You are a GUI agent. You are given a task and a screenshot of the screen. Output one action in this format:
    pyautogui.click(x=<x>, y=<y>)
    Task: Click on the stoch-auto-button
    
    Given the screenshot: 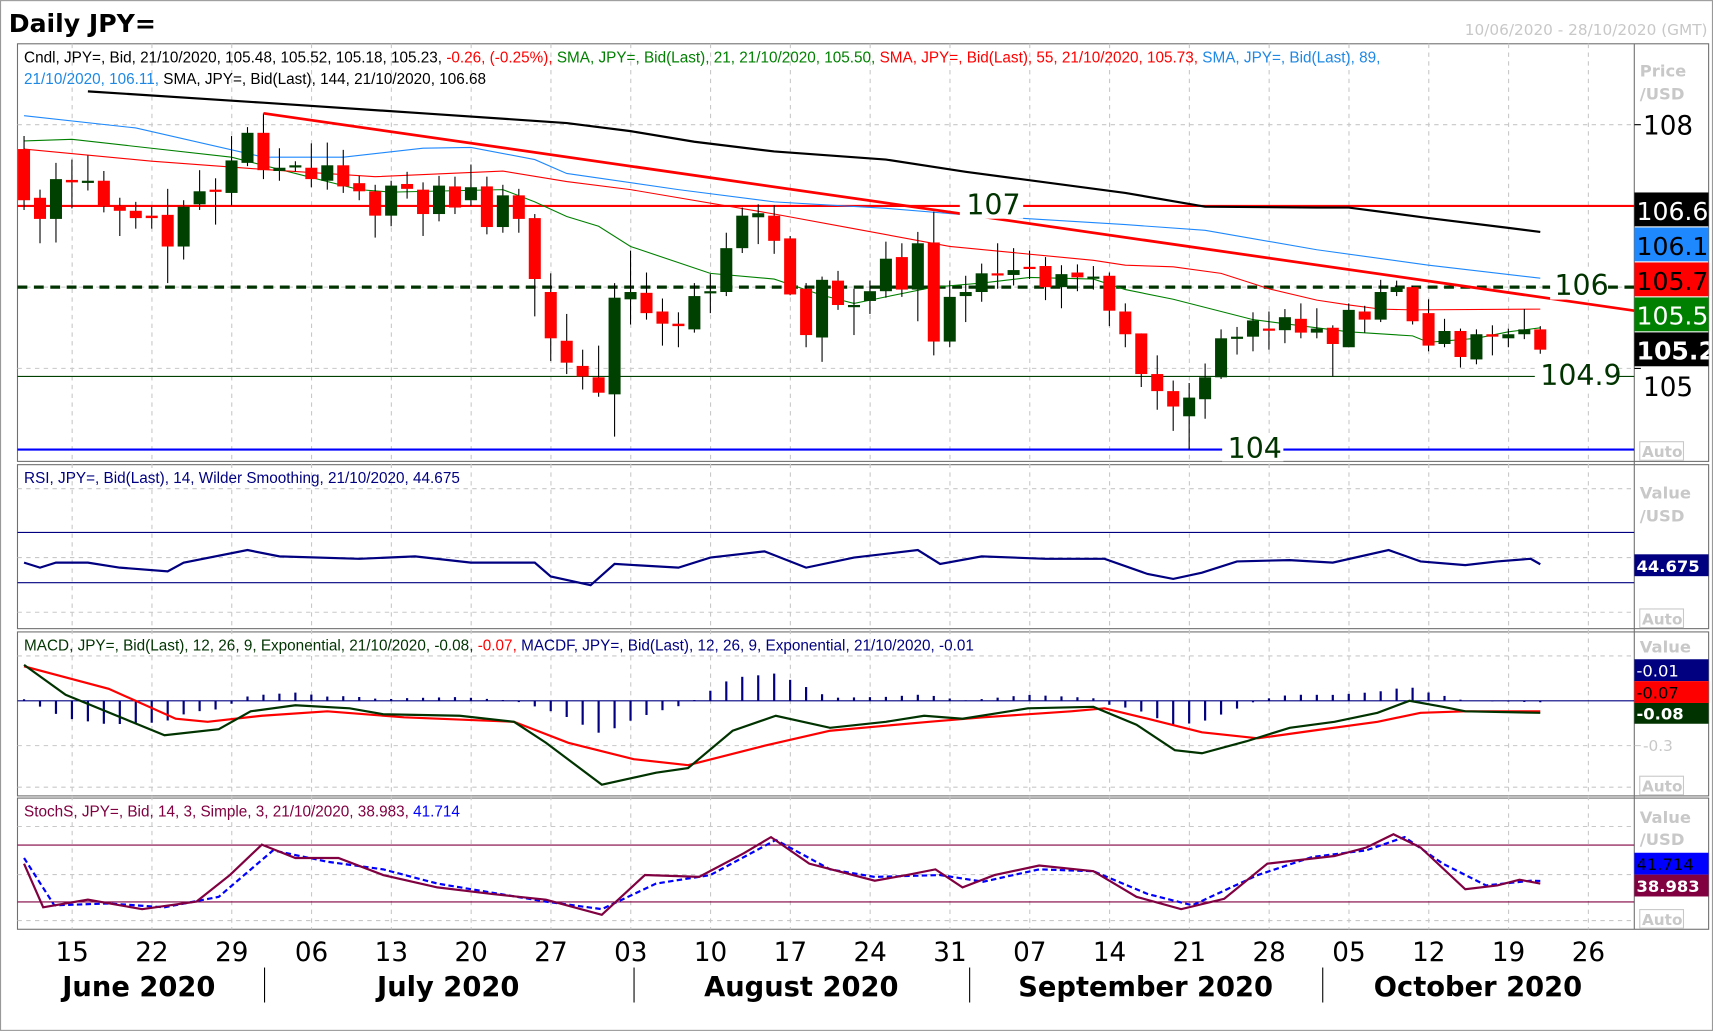 What is the action you would take?
    pyautogui.click(x=1662, y=919)
    